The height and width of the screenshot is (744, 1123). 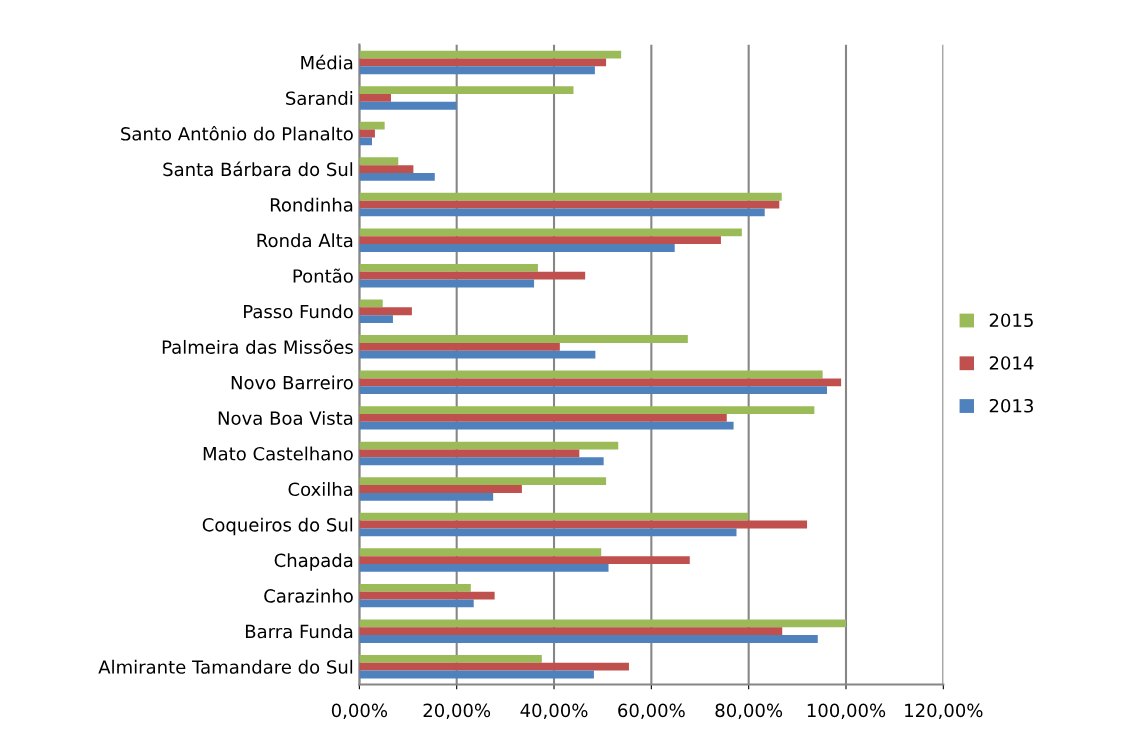 What do you see at coordinates (292, 382) in the screenshot?
I see `y-tick-label: Novo Barreiro` at bounding box center [292, 382].